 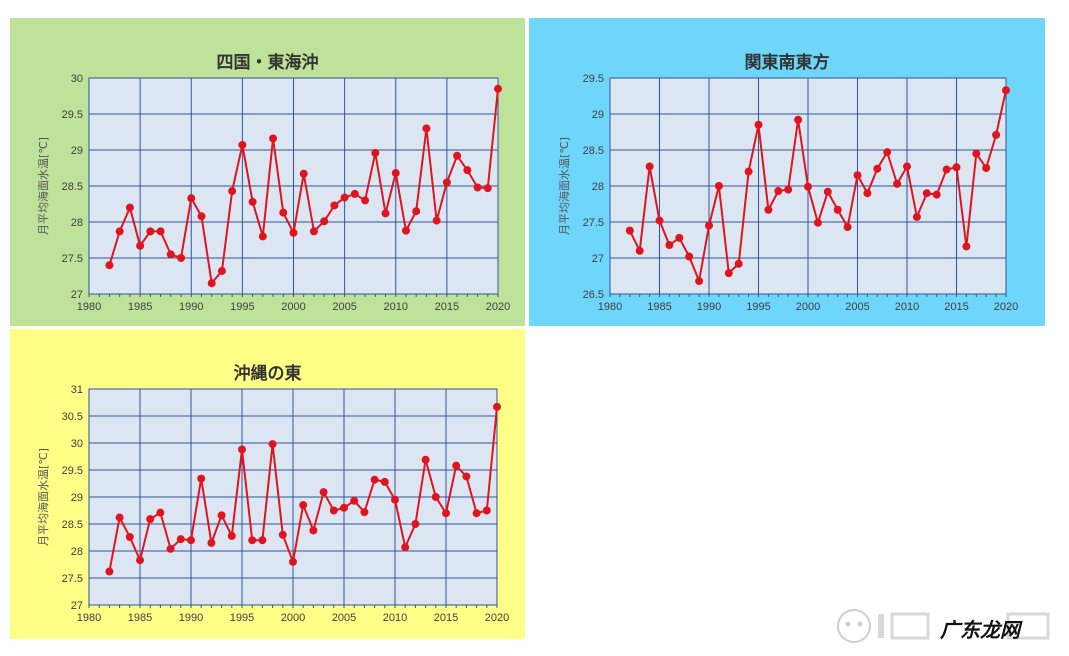 What do you see at coordinates (593, 295) in the screenshot?
I see `y-tick-label: 26.5` at bounding box center [593, 295].